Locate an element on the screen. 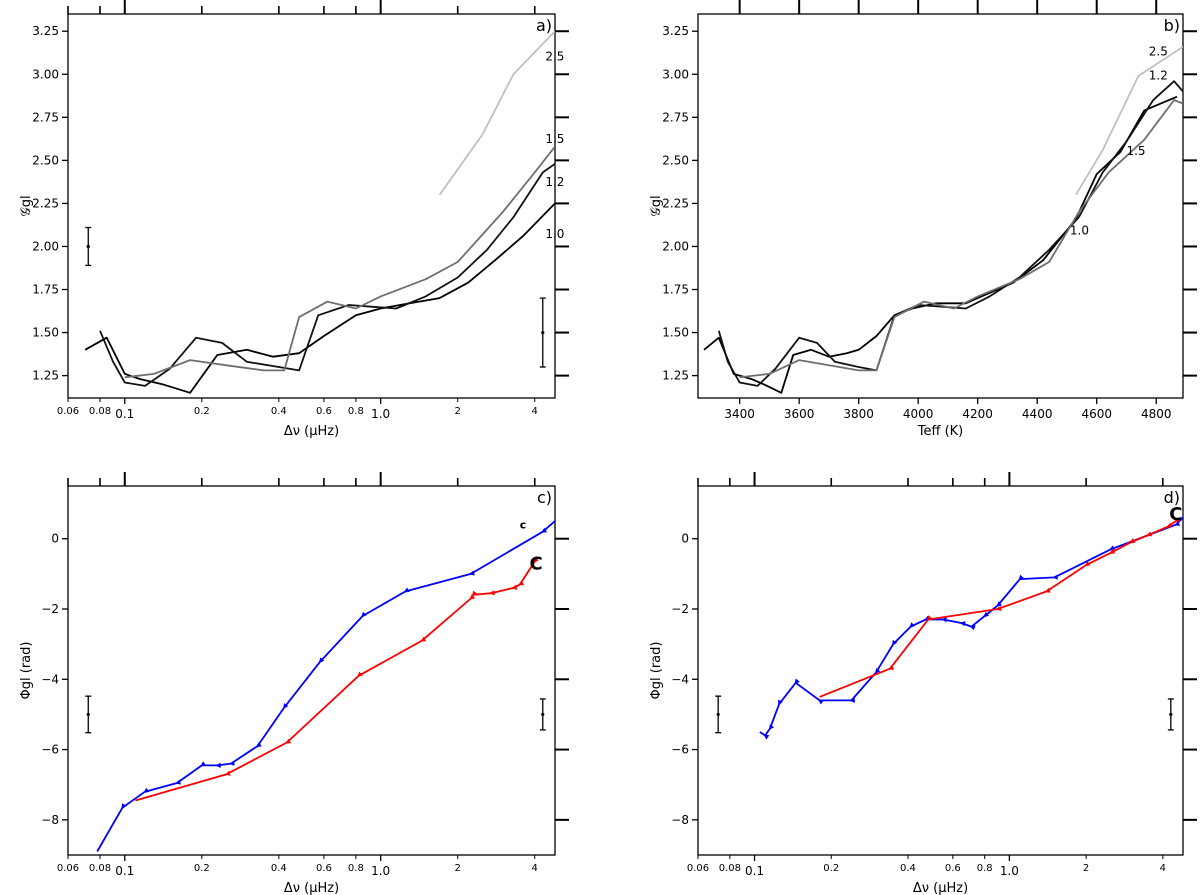 The image size is (1200, 895). series-line-1.5 is located at coordinates (961, 239).